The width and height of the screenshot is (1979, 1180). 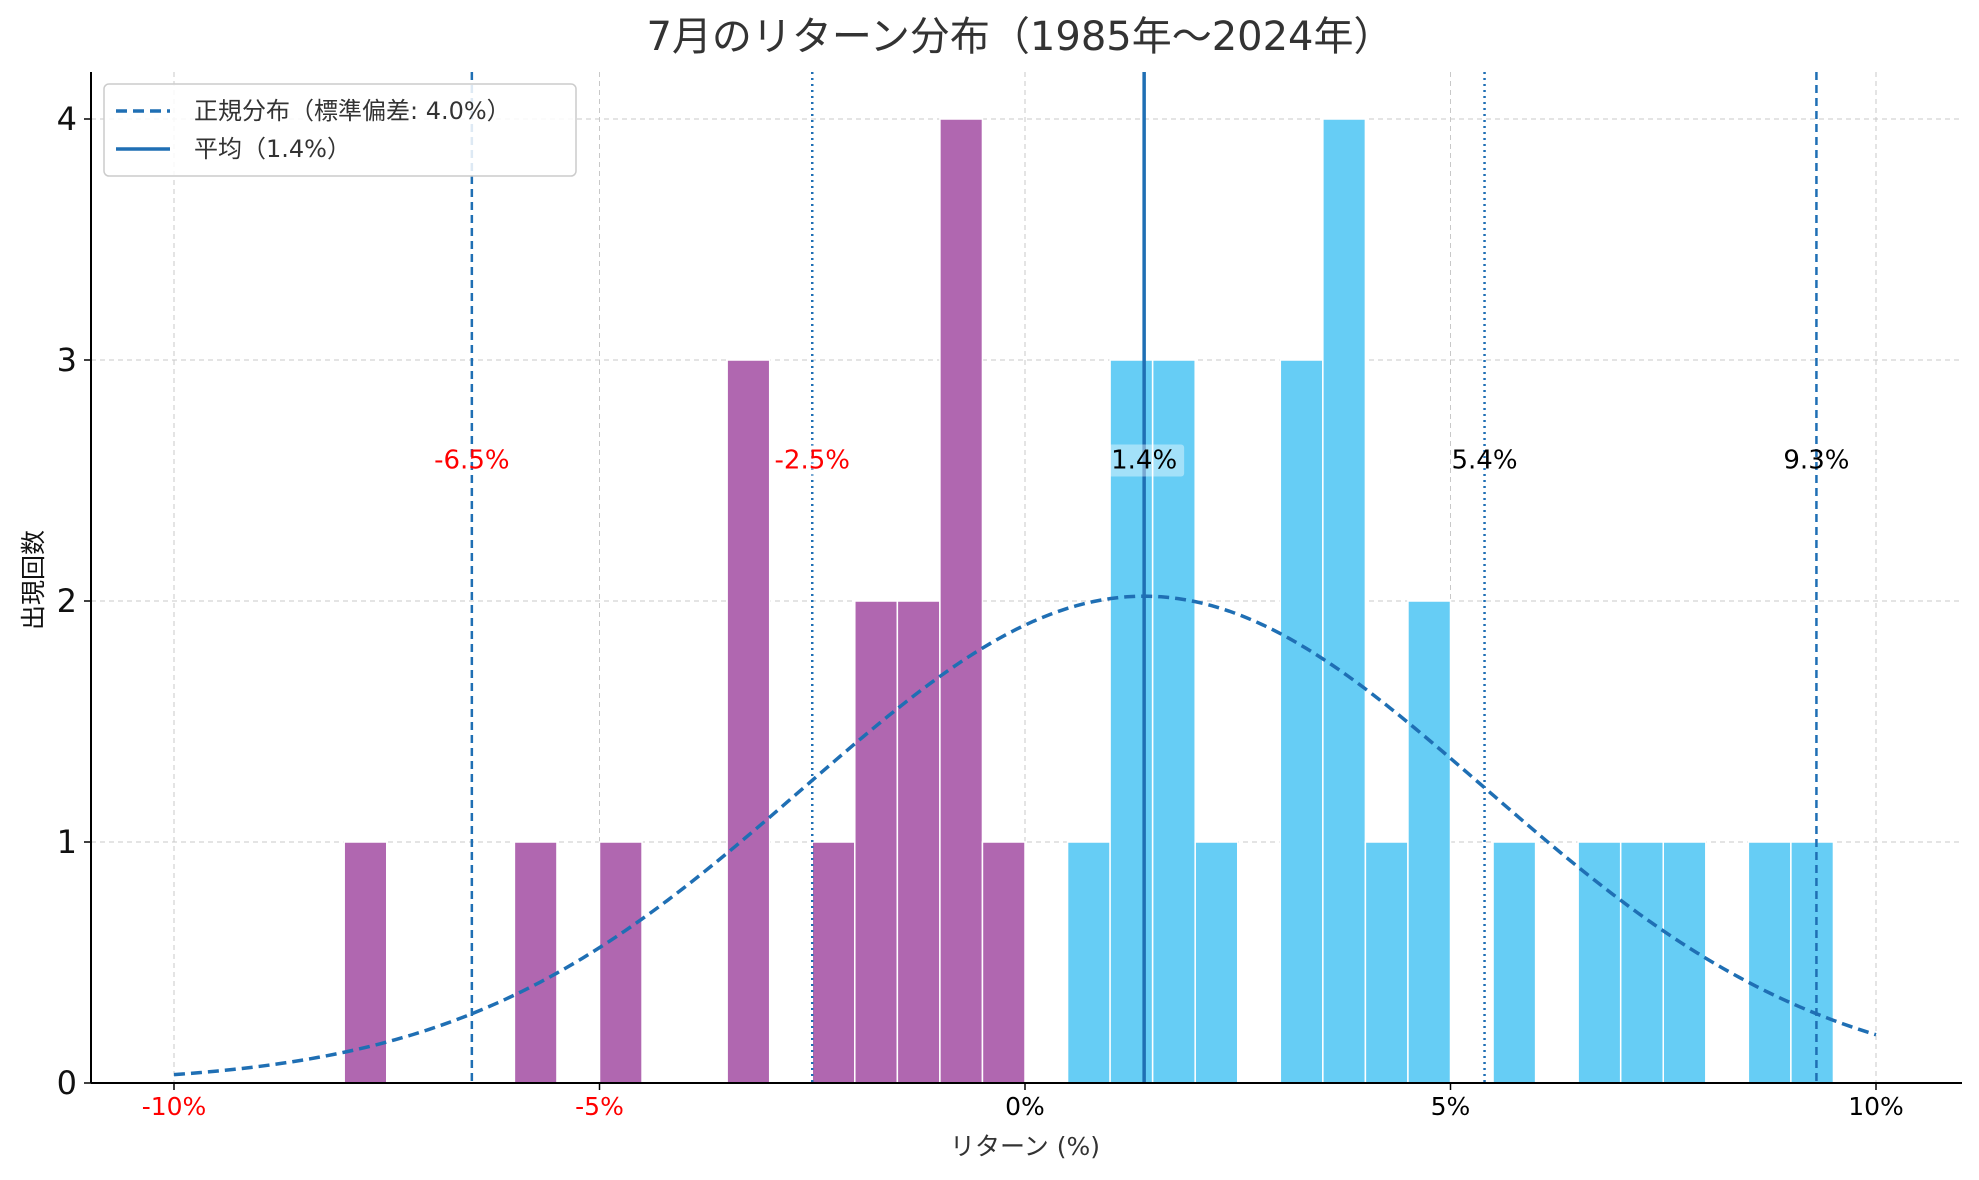 What do you see at coordinates (67, 1083) in the screenshot?
I see `y-tick-label: 0` at bounding box center [67, 1083].